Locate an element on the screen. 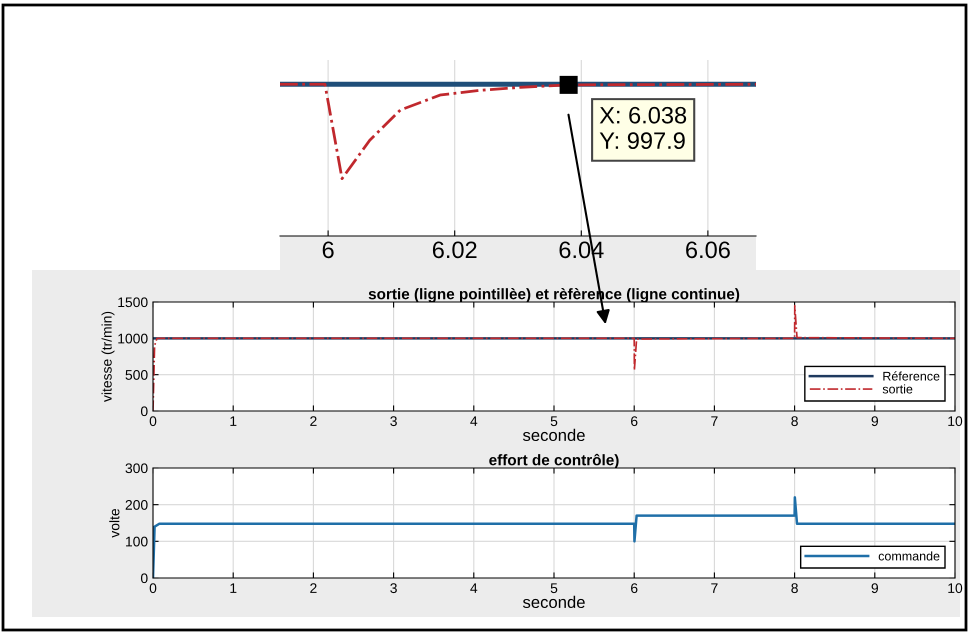 The image size is (971, 633). y-tick-label: 500 is located at coordinates (137, 375).